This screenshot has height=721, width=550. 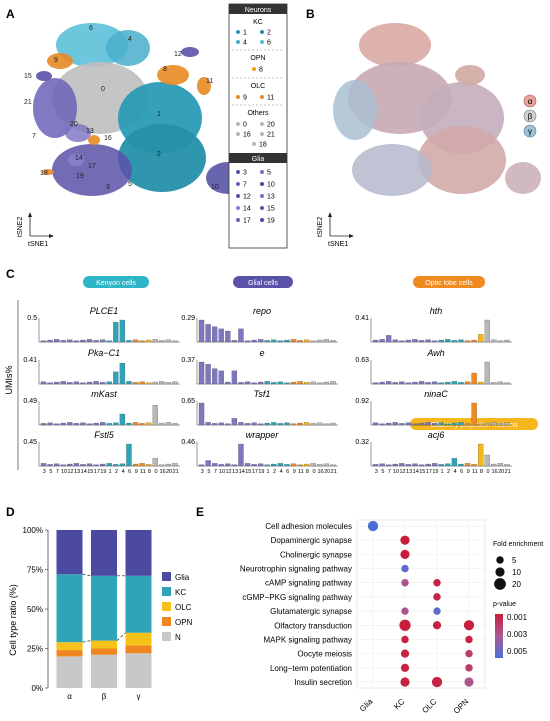 I want to click on x-tick-label: 19, so click(x=261, y=472).